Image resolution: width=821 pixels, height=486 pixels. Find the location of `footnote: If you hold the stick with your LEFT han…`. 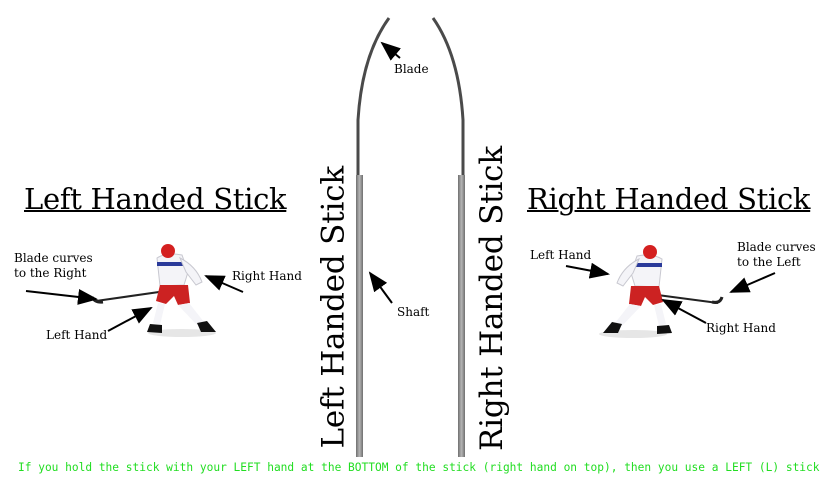

footnote: If you hold the stick with your LEFT han… is located at coordinates (419, 467).